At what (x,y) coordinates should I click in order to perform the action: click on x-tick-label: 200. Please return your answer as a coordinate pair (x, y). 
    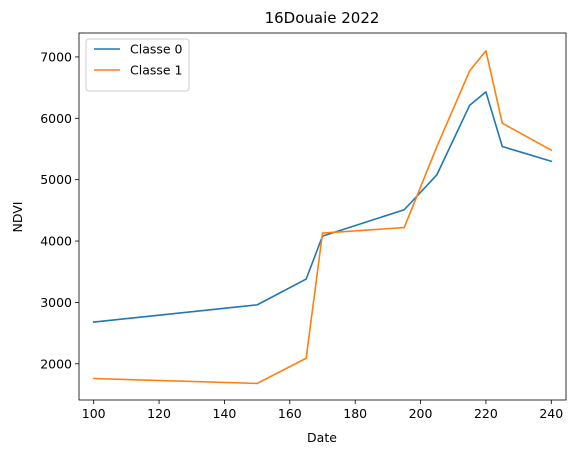
    Looking at the image, I should click on (421, 413).